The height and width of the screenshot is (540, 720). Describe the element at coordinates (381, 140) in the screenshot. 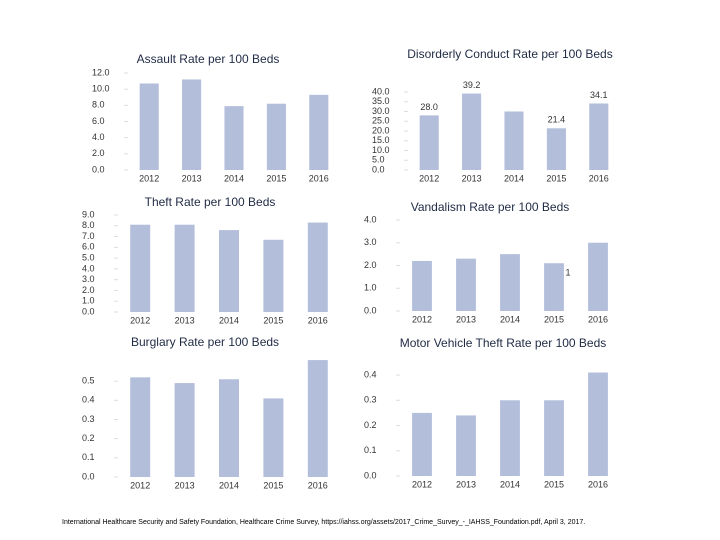

I see `y-tick-label: 15.0` at that location.